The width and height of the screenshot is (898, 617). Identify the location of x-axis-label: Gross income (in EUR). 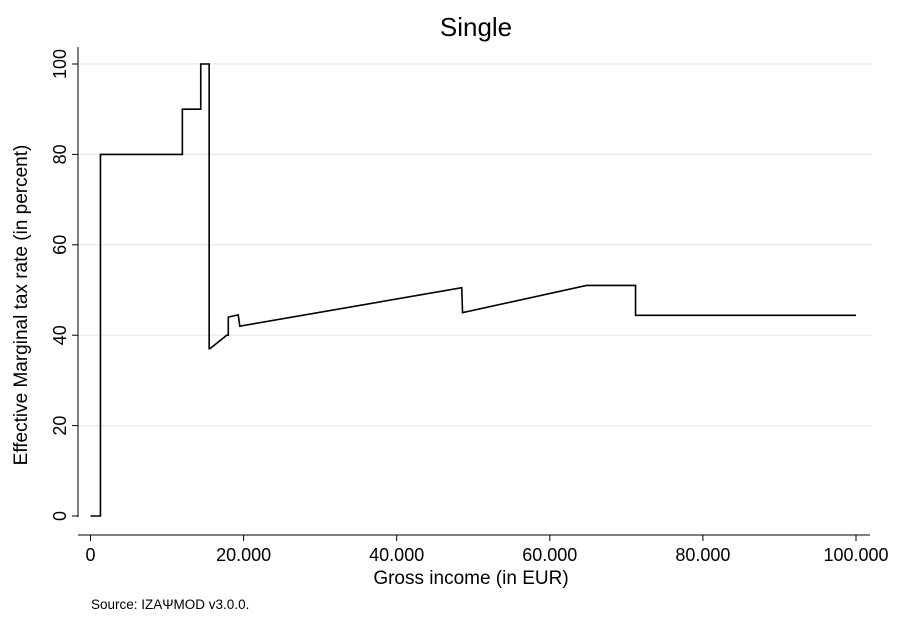
(470, 578).